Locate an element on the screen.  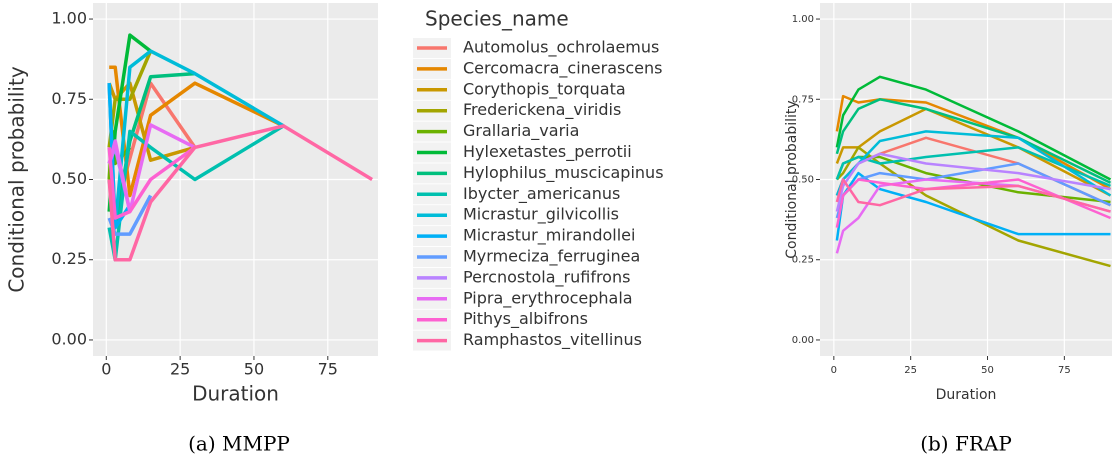
legend-label: Cercomacra_cinerascens is located at coordinates (562, 68).